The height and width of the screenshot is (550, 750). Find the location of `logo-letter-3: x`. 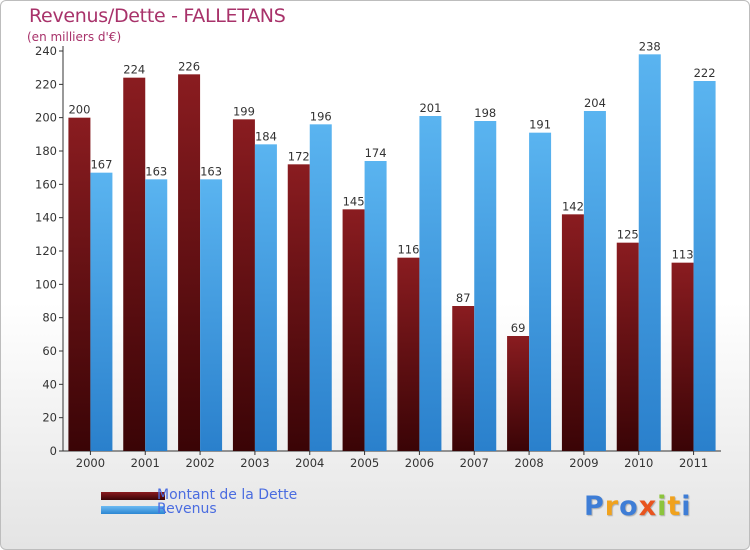

logo-letter-3: x is located at coordinates (648, 506).